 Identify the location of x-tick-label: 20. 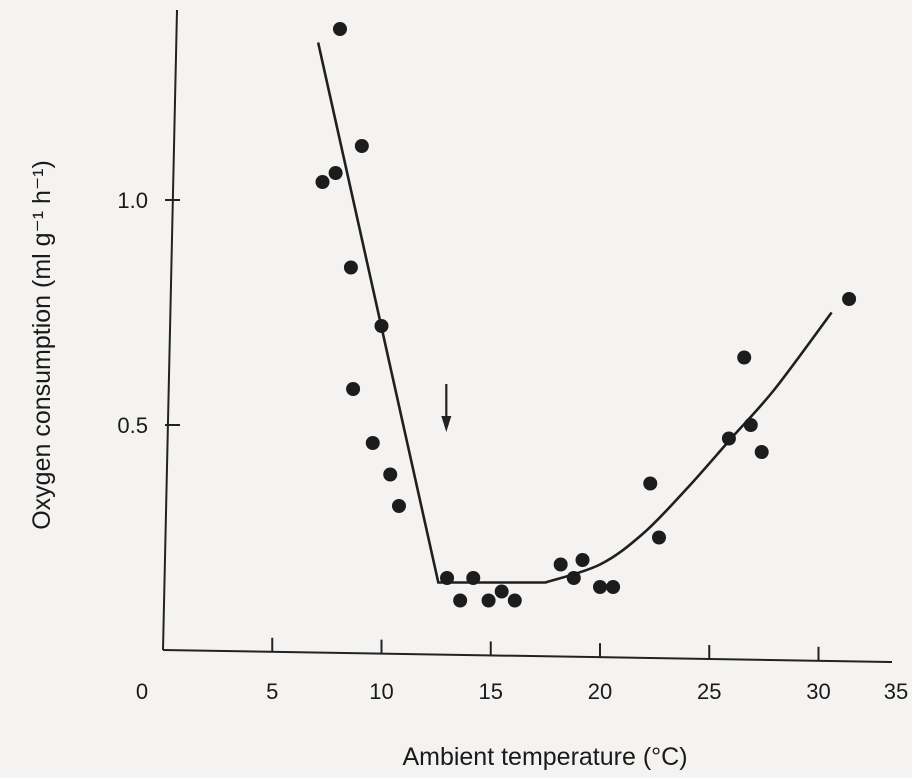
(600, 691).